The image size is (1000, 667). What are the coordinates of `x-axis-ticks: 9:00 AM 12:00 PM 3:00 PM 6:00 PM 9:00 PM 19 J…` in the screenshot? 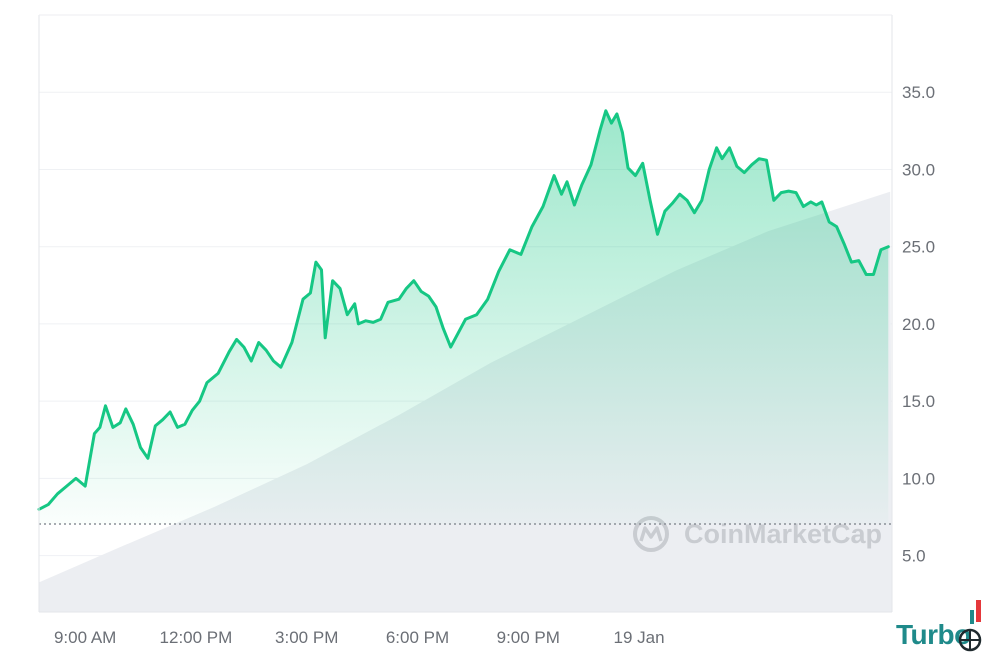 It's located at (359, 637).